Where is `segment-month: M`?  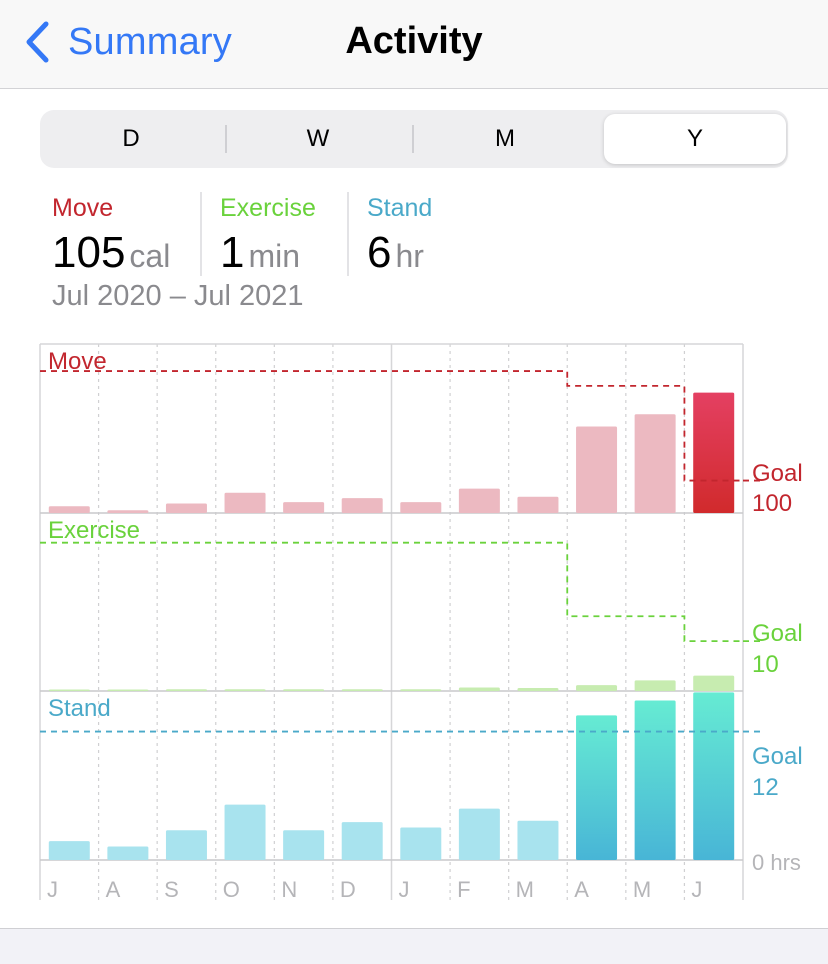 segment-month: M is located at coordinates (505, 138).